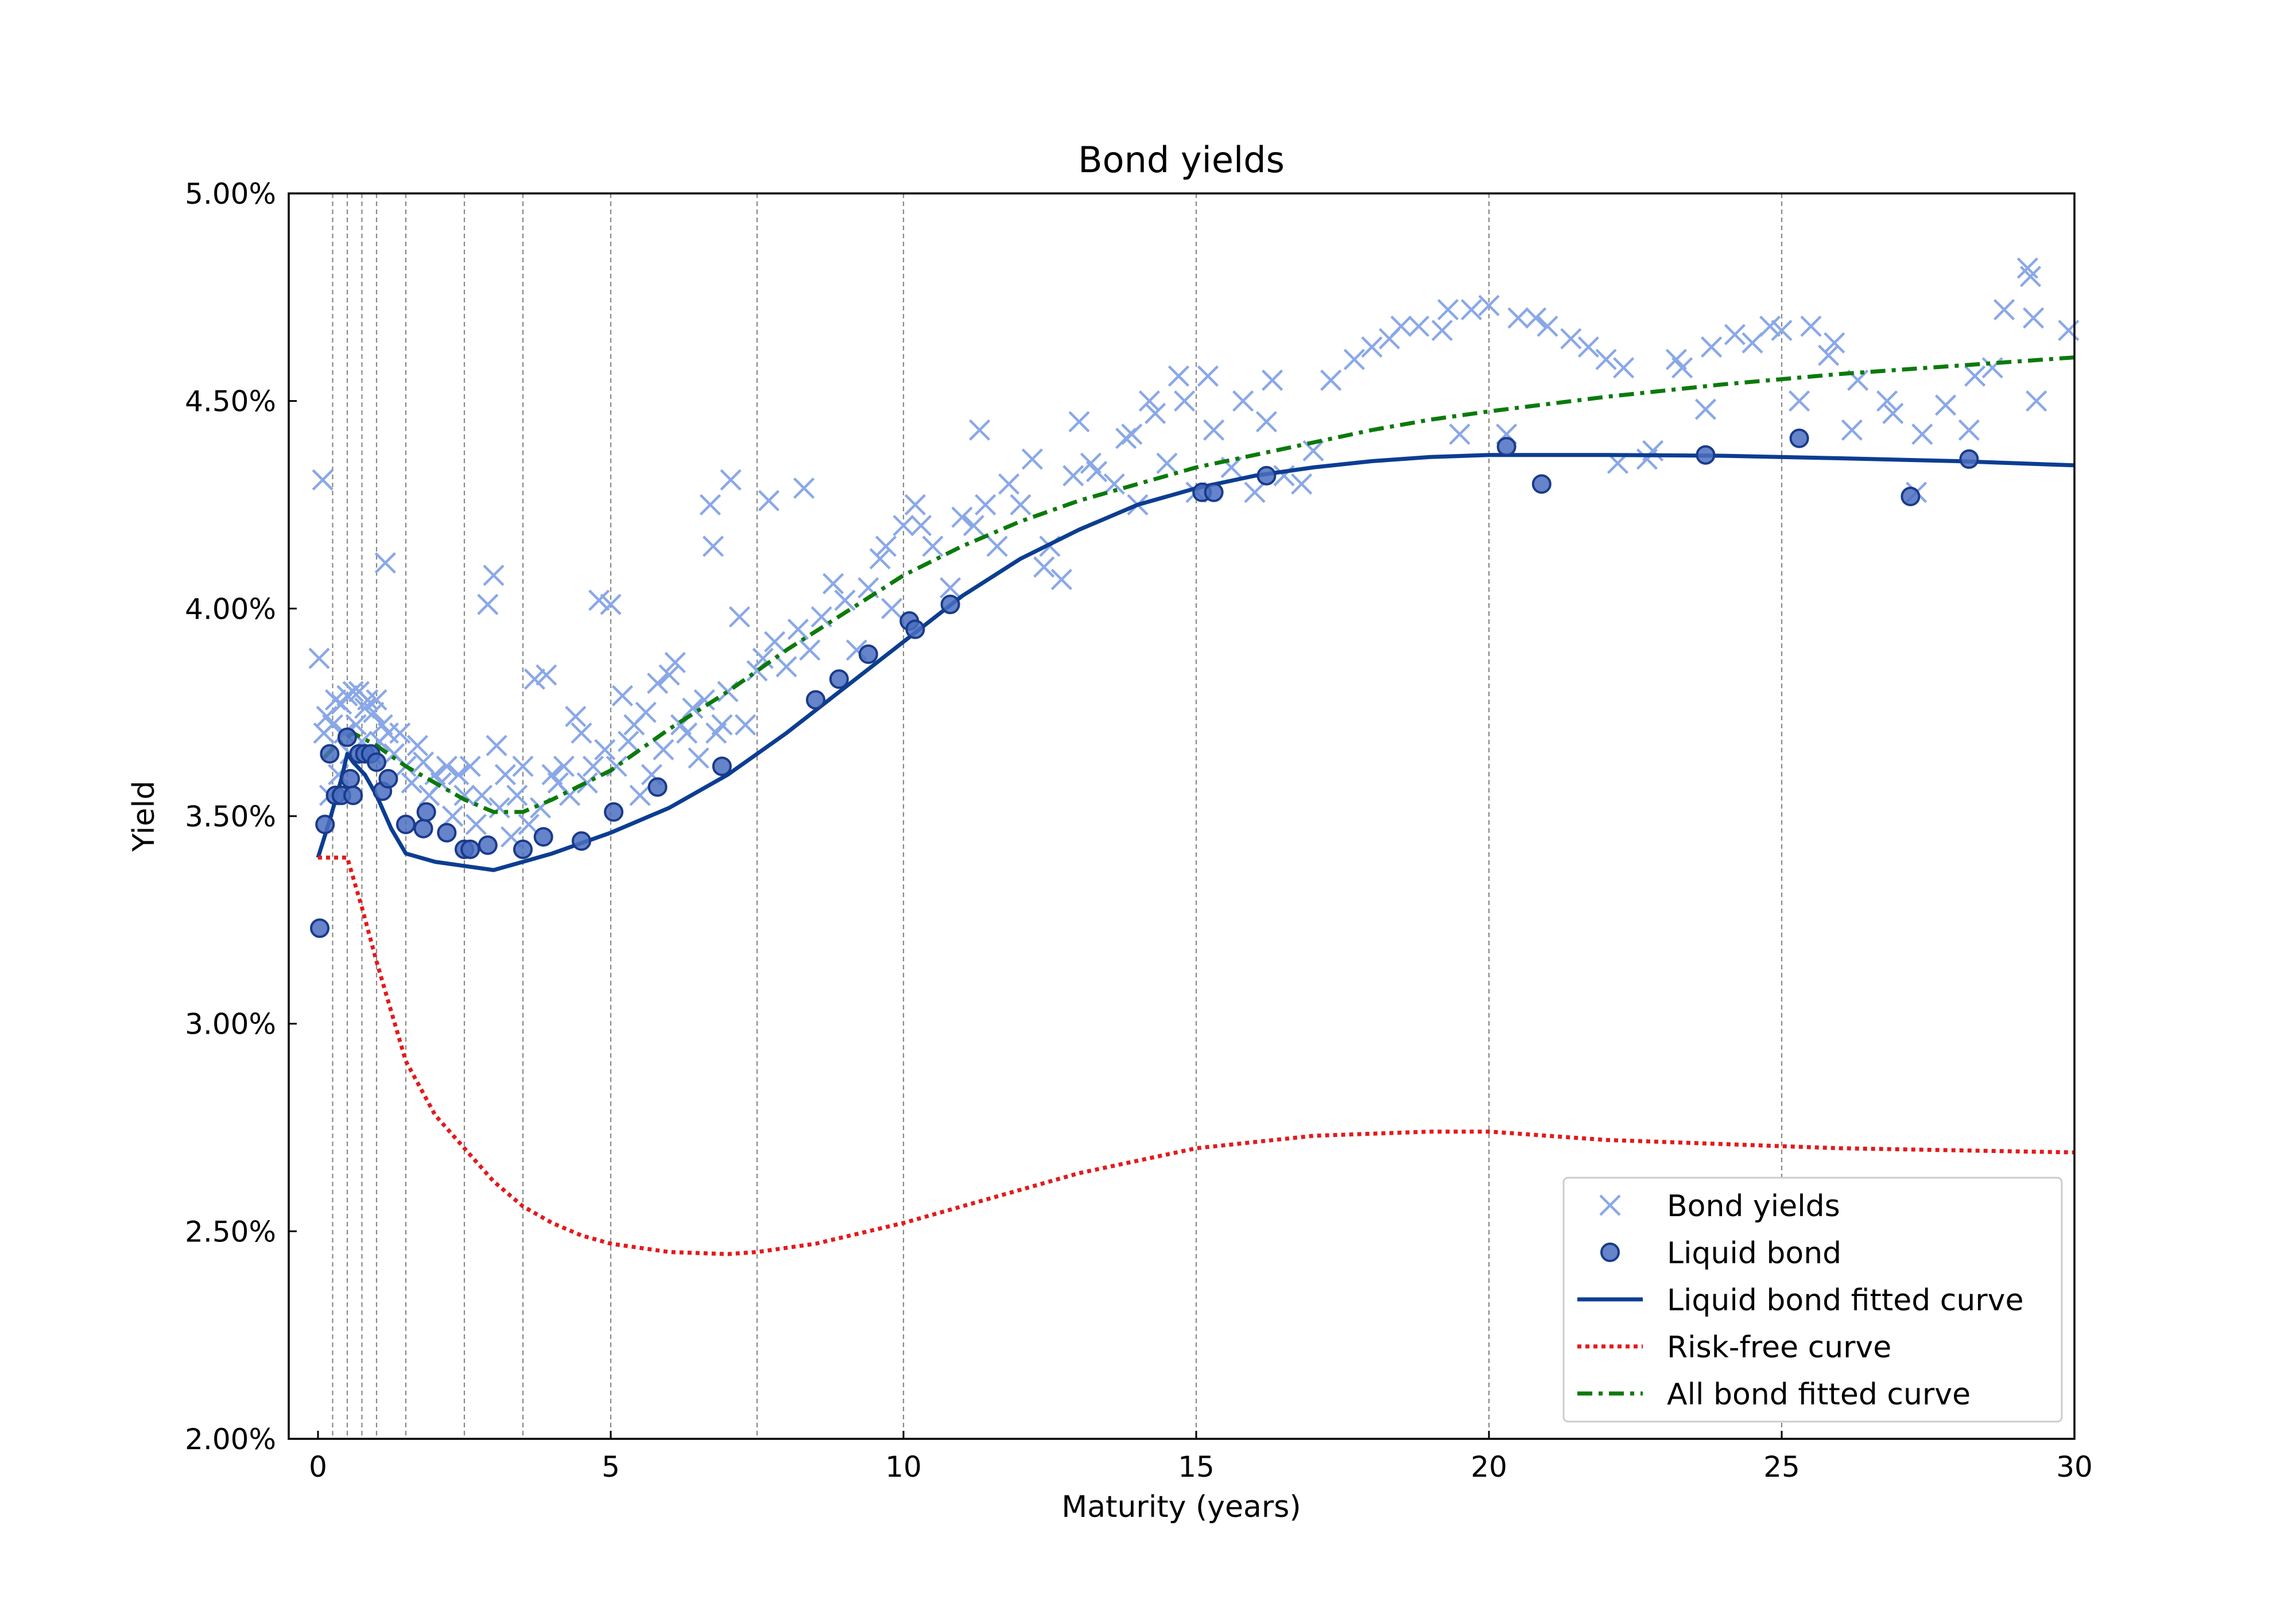 The height and width of the screenshot is (1607, 2296). I want to click on y-tick-label: 4.50%, so click(230, 401).